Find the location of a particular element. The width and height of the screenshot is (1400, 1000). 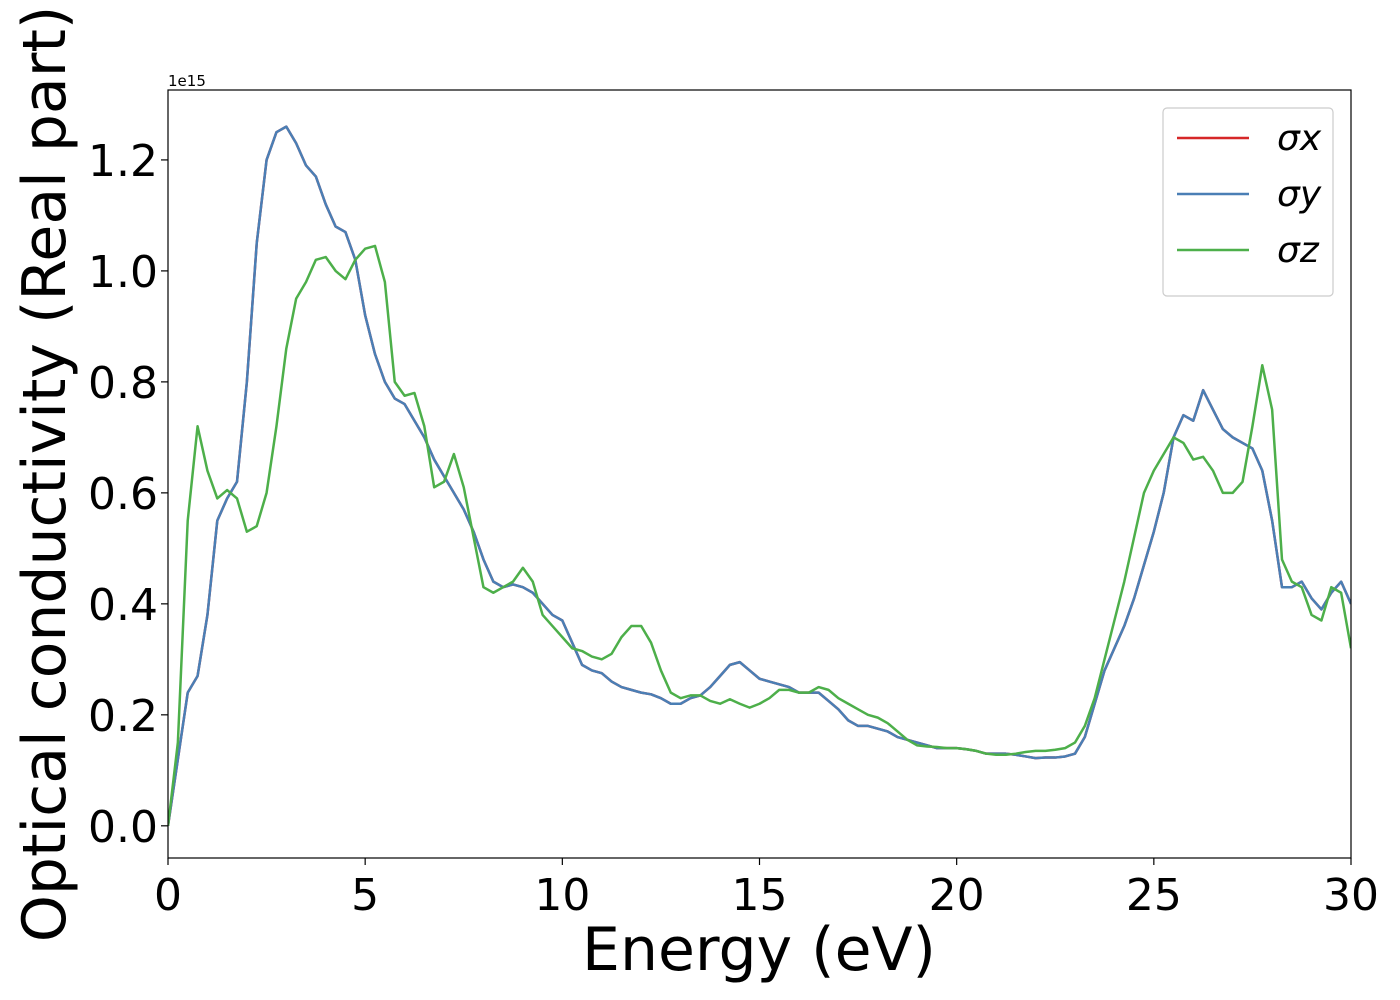

y-tick-label: 0.0 is located at coordinates (123, 827).